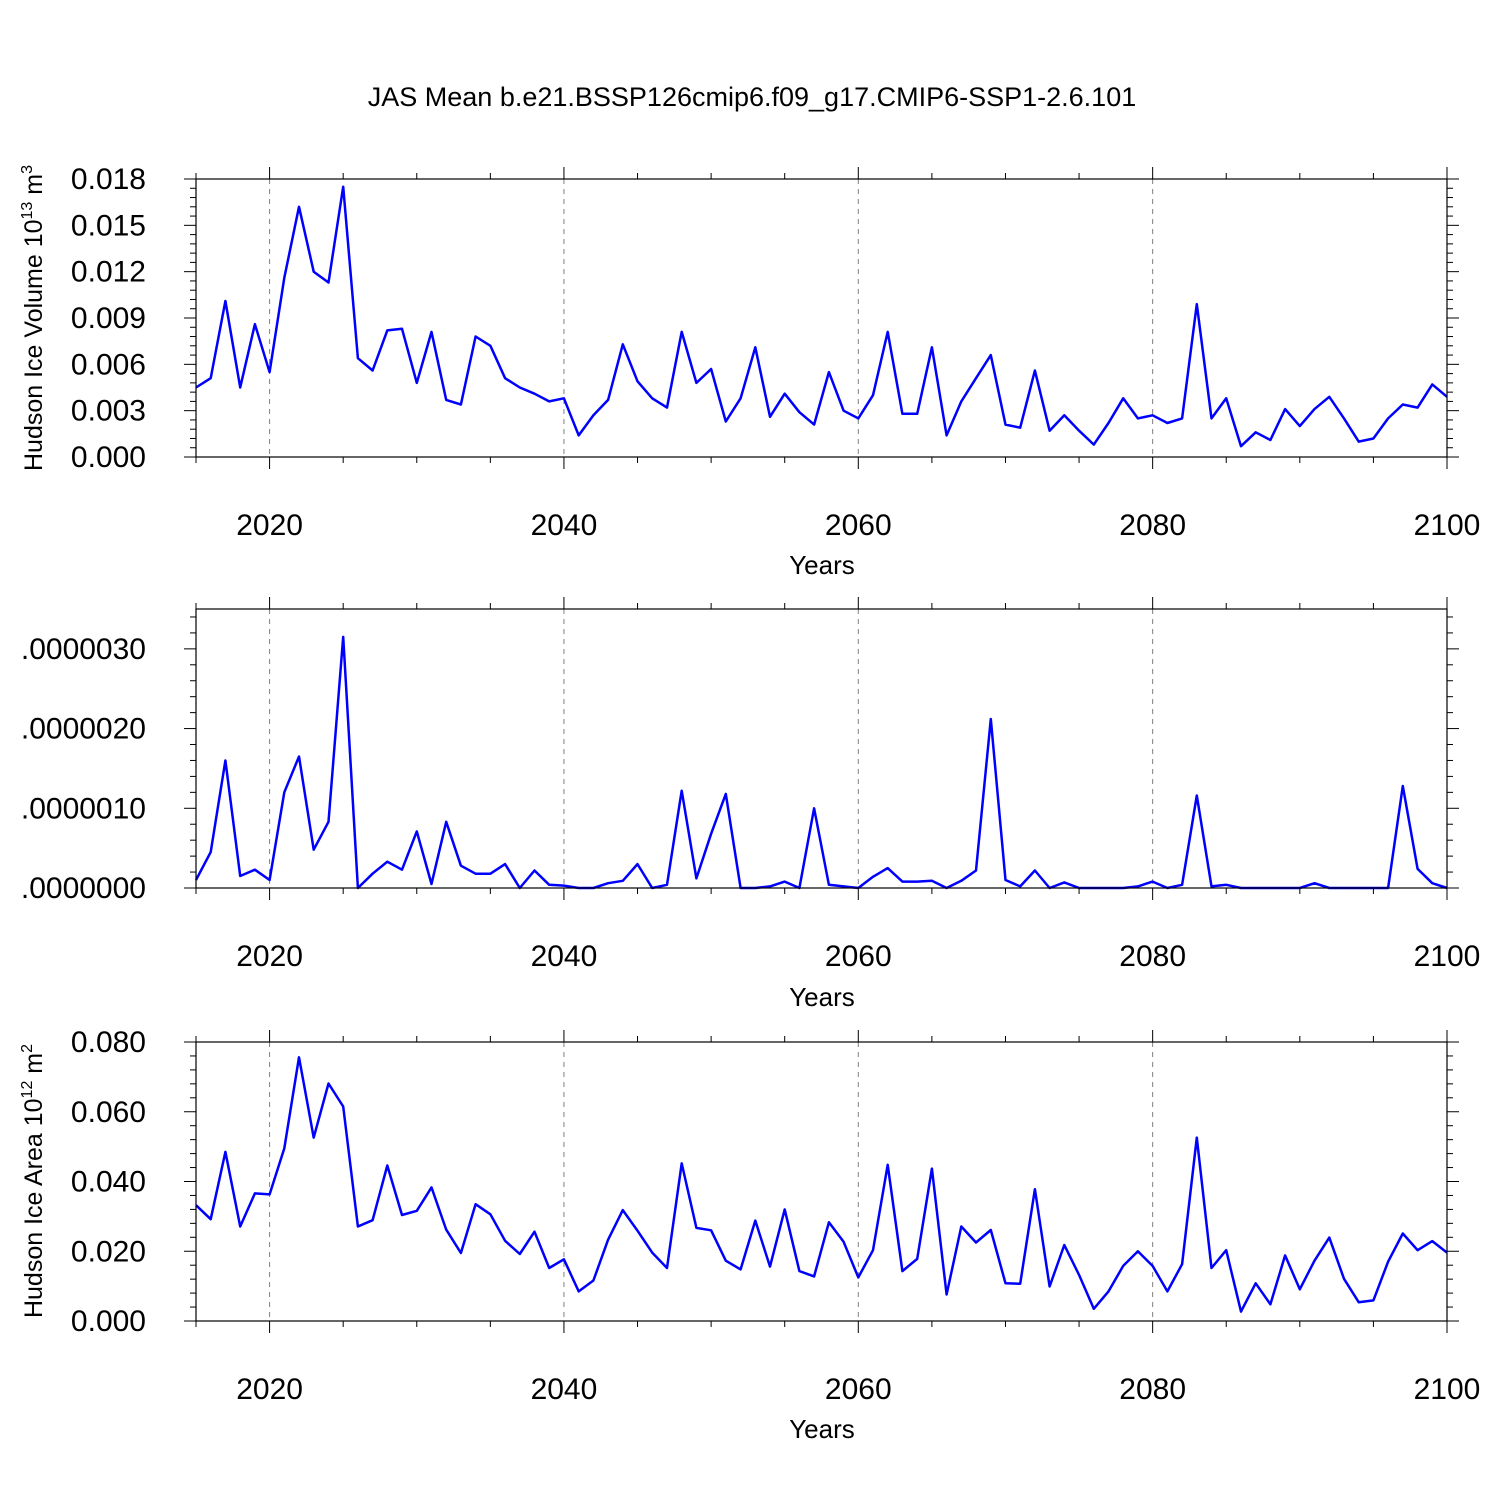 This screenshot has height=1500, width=1500. Describe the element at coordinates (108, 1042) in the screenshot. I see `y-tick-label: 0.080` at that location.